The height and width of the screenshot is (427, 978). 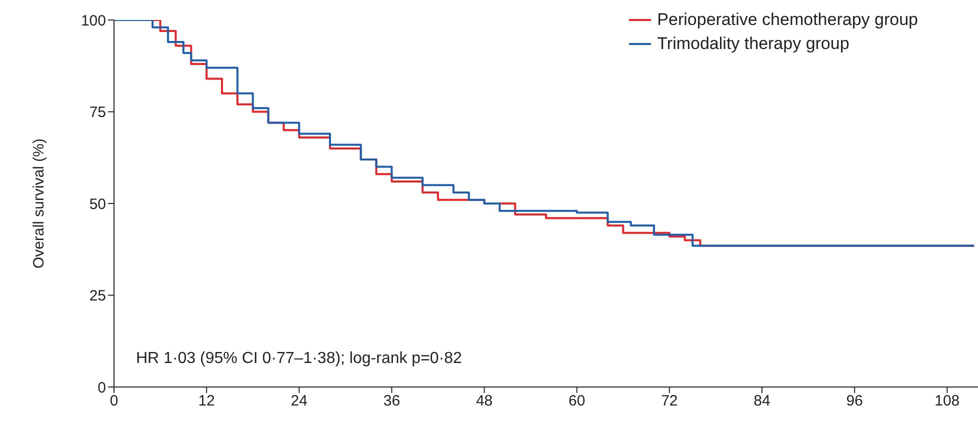 I want to click on x-tick-label: 84, so click(x=762, y=401).